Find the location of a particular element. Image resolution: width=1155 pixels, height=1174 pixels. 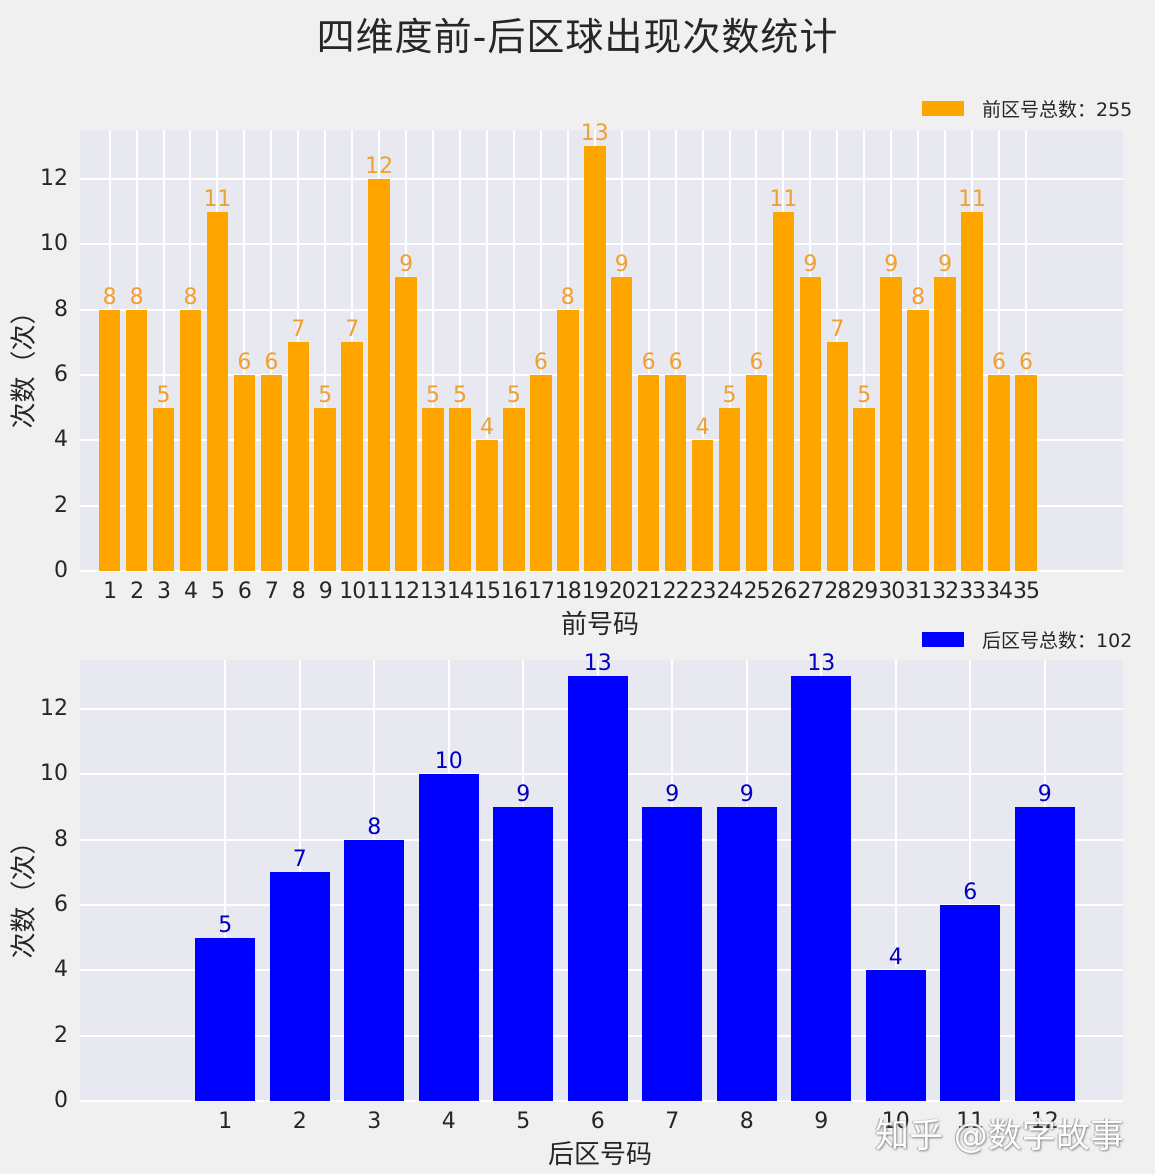

x-tick-label: 2 is located at coordinates (299, 1121).